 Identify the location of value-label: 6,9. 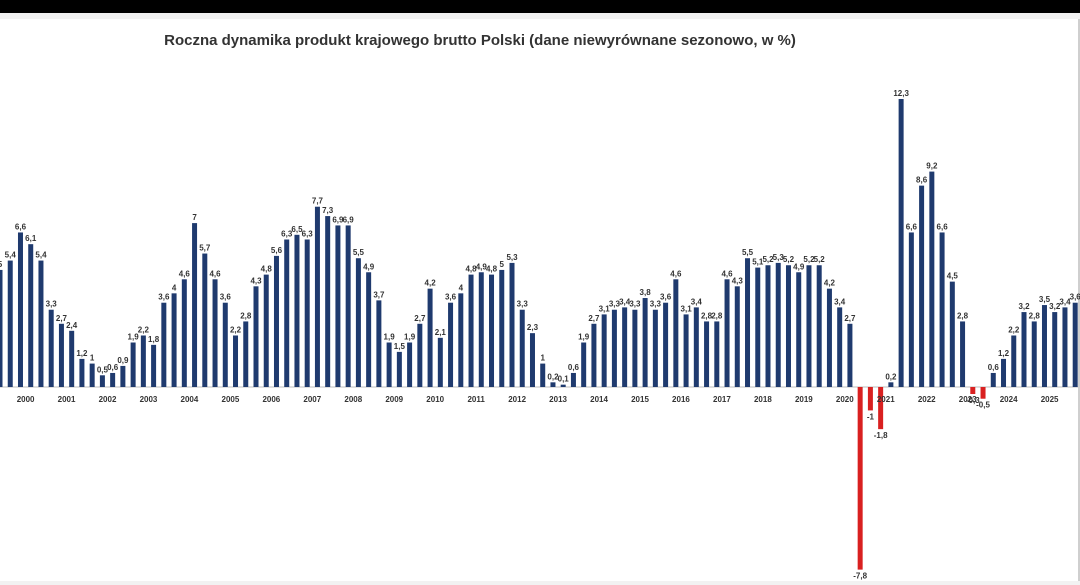
(349, 219).